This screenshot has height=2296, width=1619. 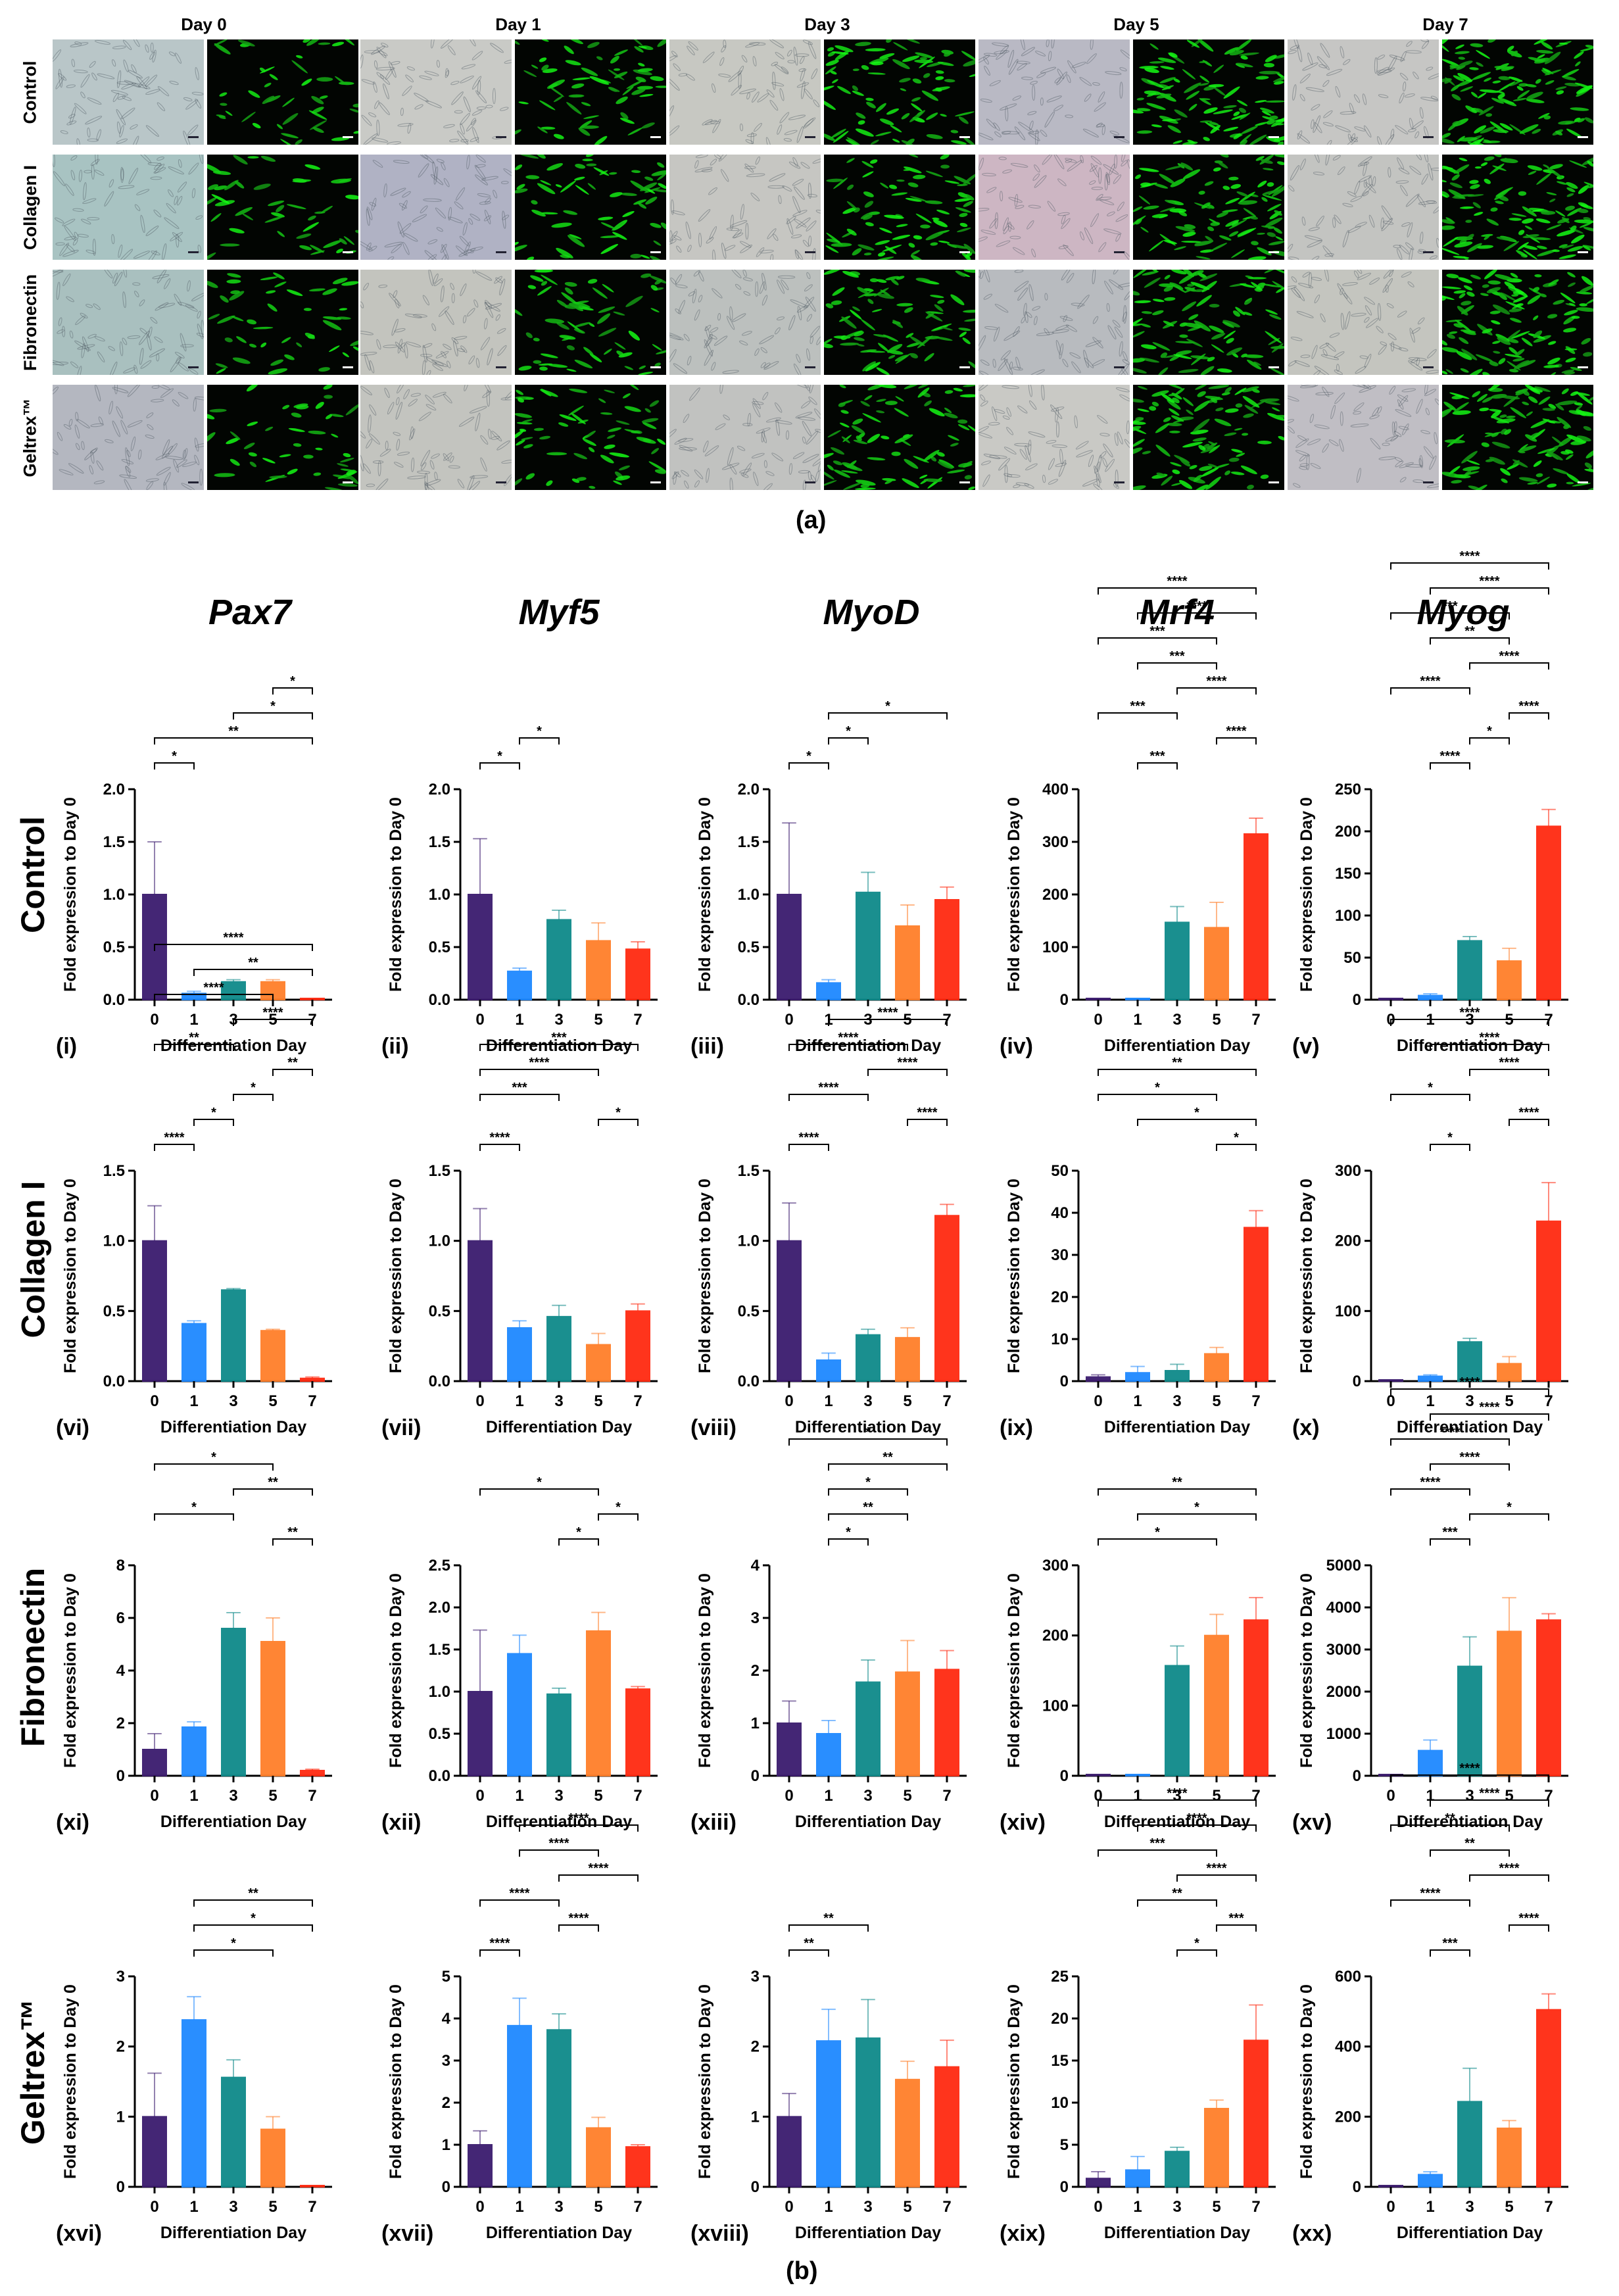 What do you see at coordinates (439, 789) in the screenshot?
I see `y-tick-label: 2.0` at bounding box center [439, 789].